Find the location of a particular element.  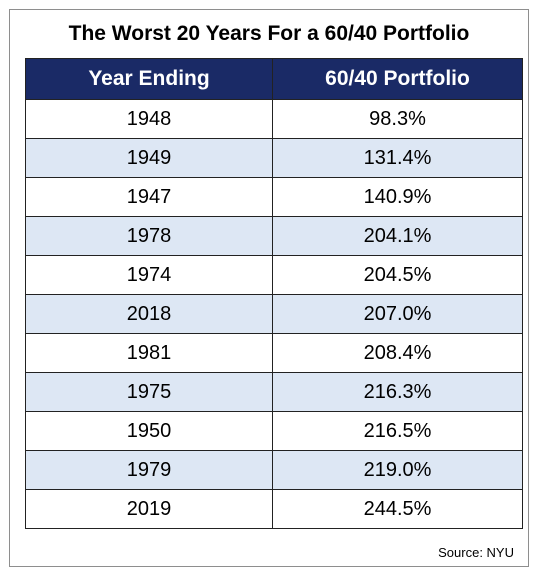

year-cell: 1974 is located at coordinates (149, 275).